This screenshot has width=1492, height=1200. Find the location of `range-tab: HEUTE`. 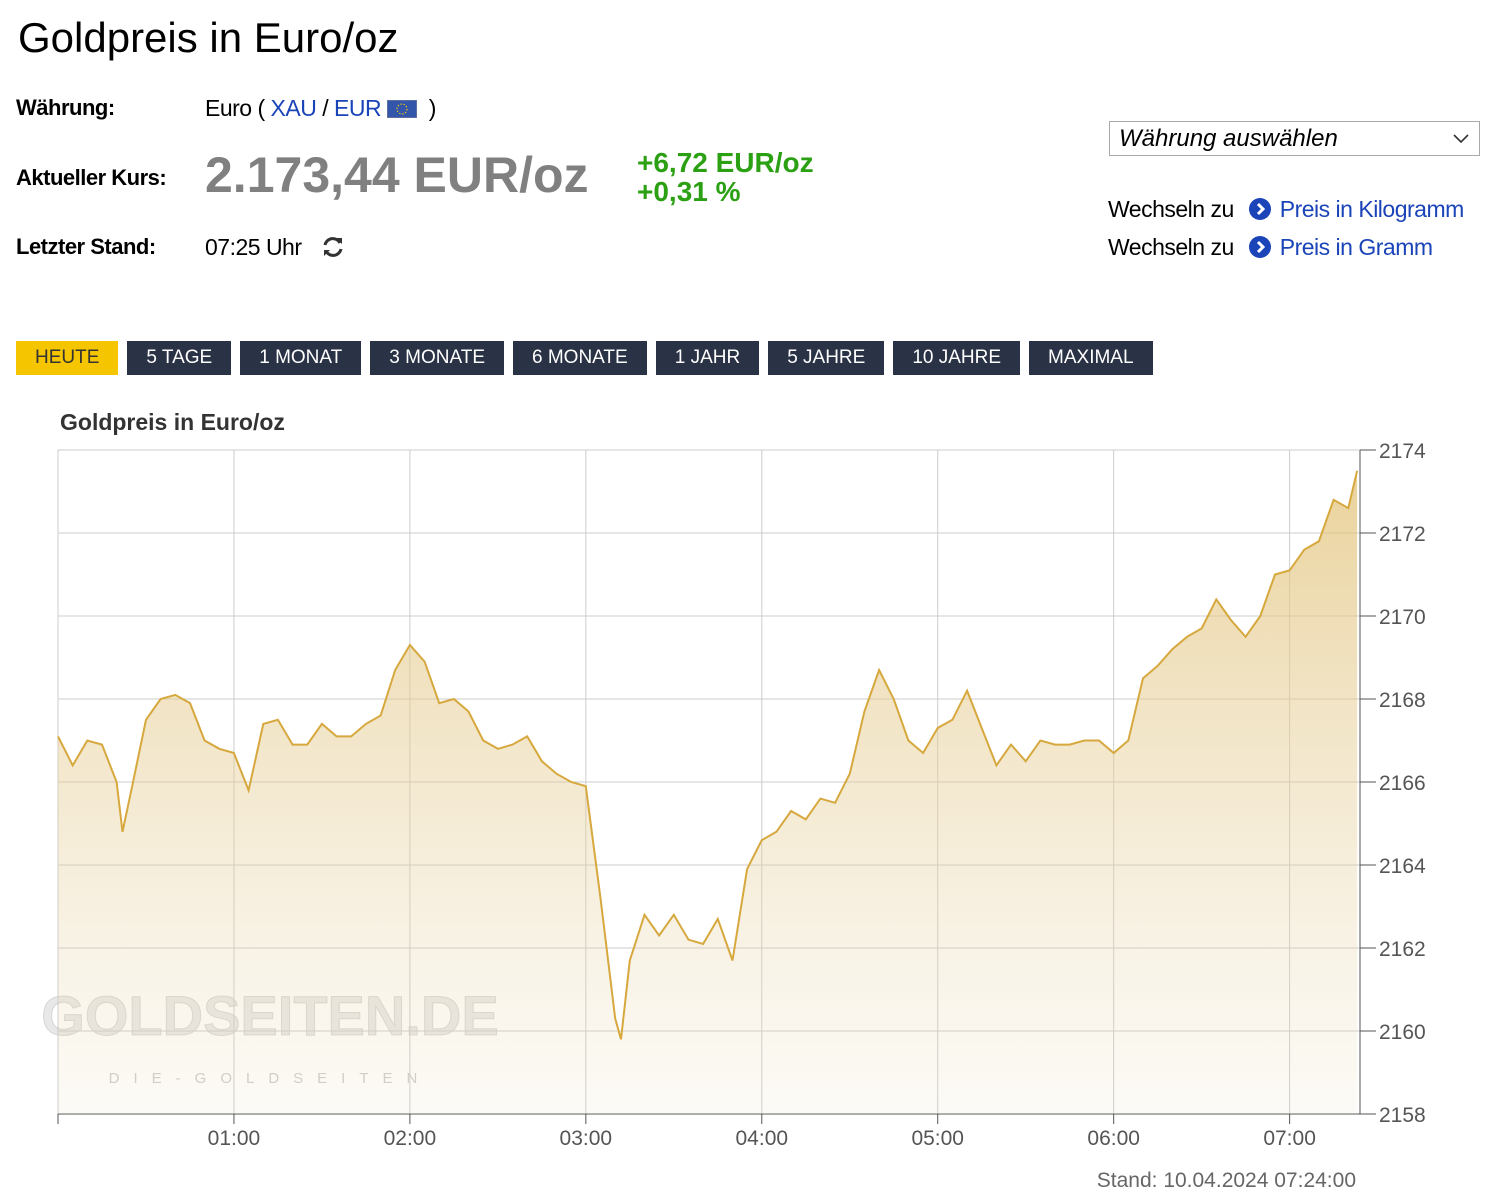

range-tab: HEUTE is located at coordinates (67, 358).